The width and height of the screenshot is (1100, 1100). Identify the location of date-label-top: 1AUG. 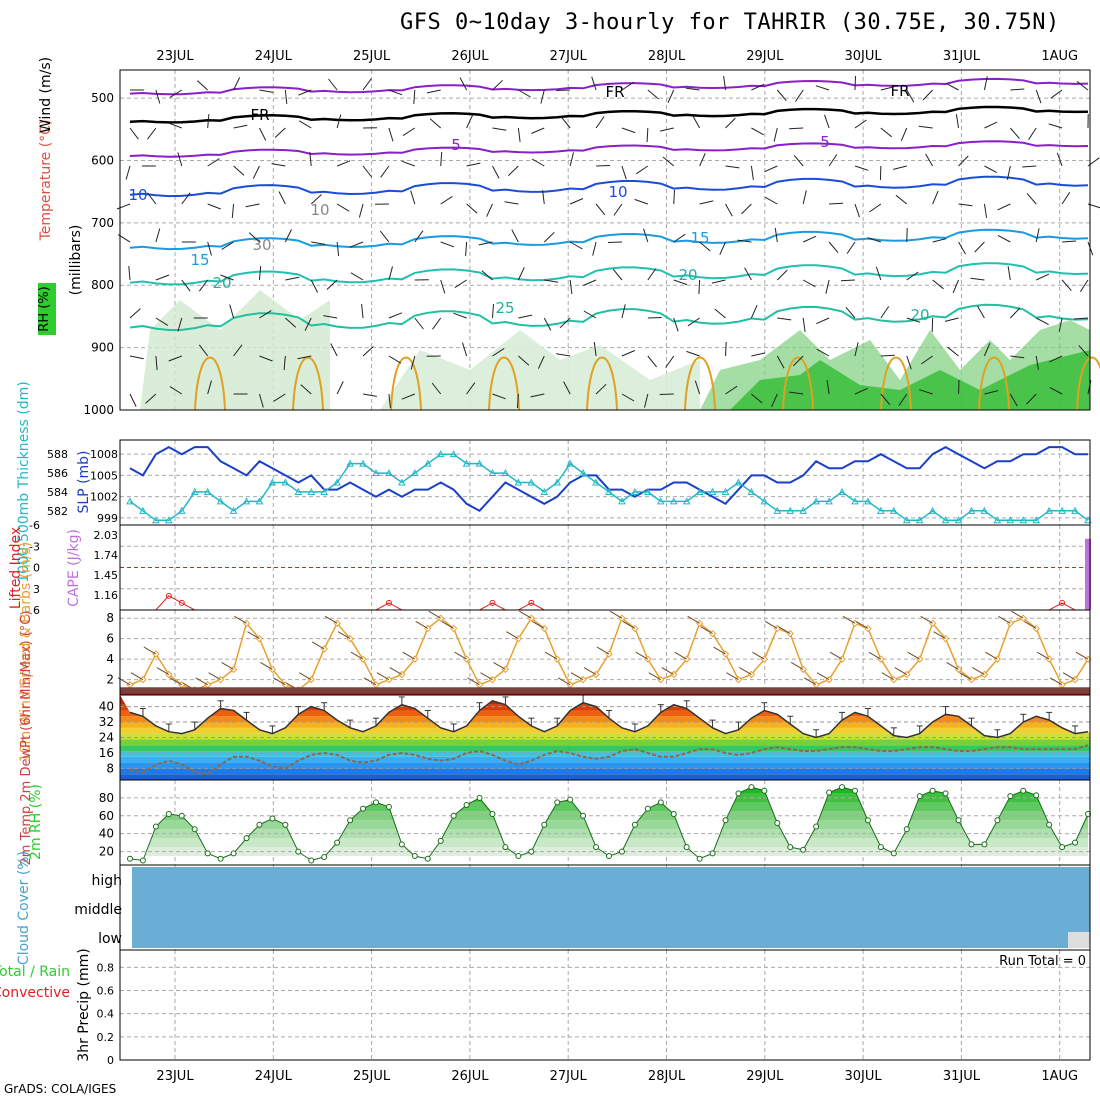
(1059, 56).